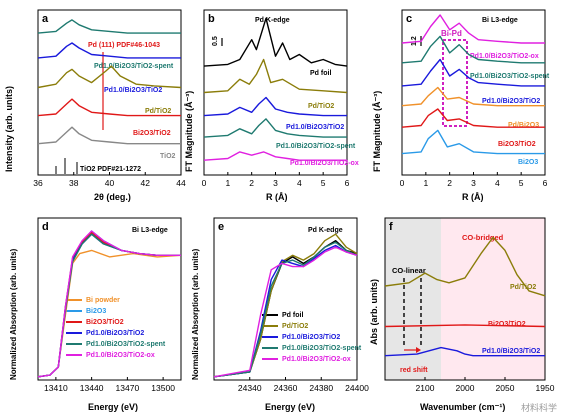 This screenshot has width=563, height=418. I want to click on tick-label-b-5: 4, so click(299, 183).